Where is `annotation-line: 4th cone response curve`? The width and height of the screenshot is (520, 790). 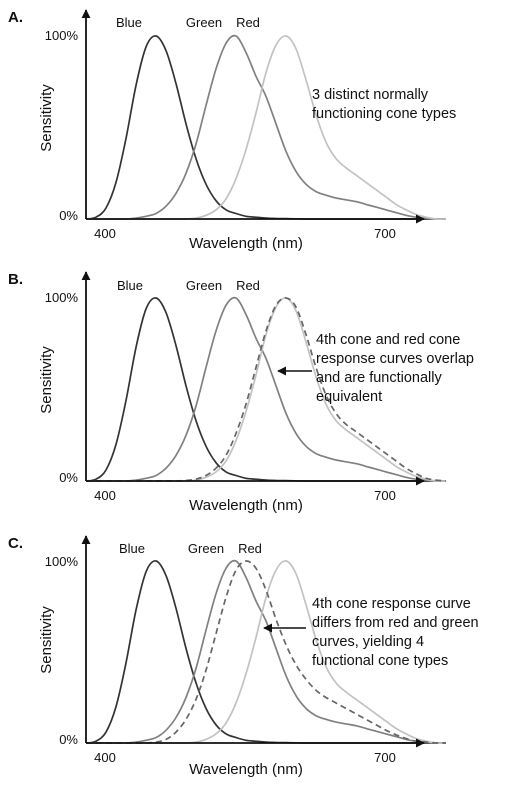 annotation-line: 4th cone response curve is located at coordinates (391, 604).